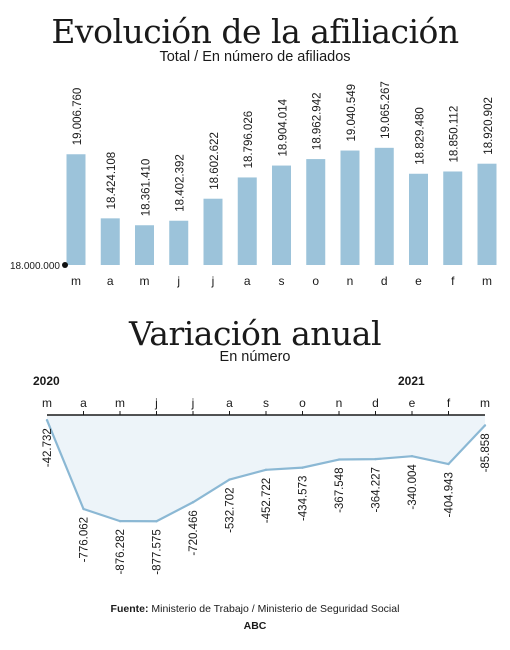  Describe the element at coordinates (193, 403) in the screenshot. I see `area-month-label-4: j` at that location.